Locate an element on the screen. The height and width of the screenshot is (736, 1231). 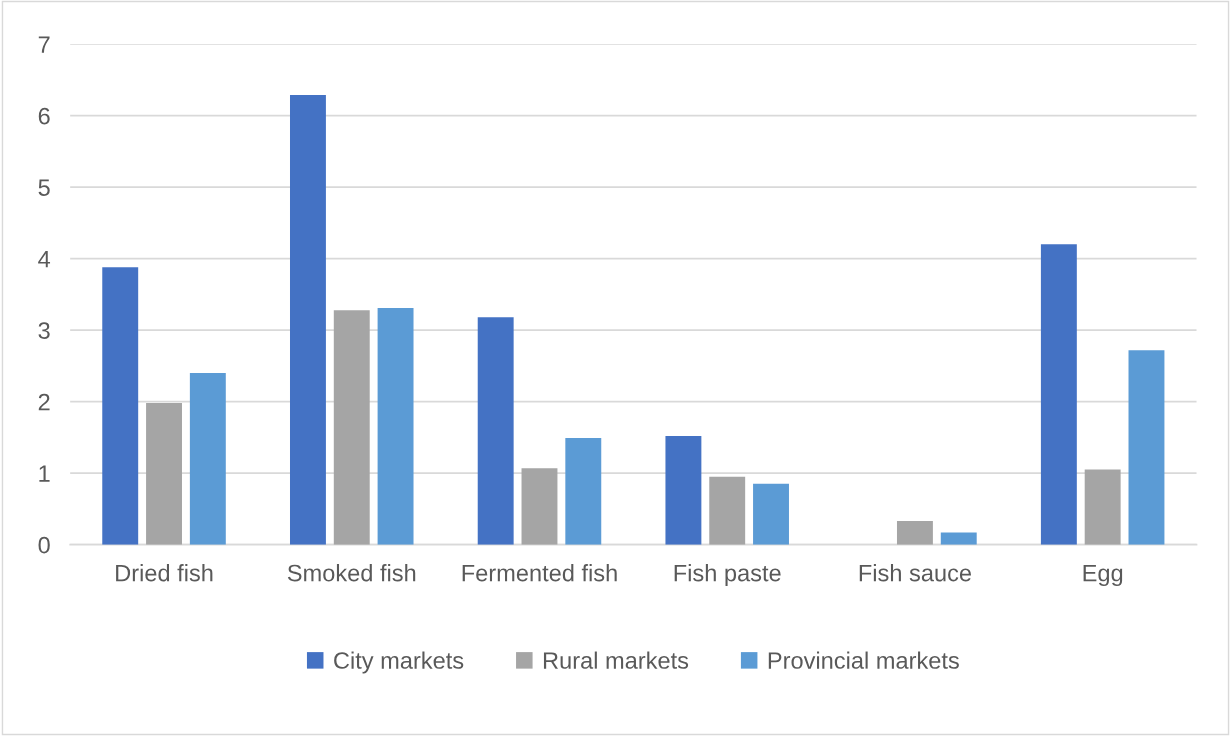
y-tick-label: 4 is located at coordinates (44, 259).